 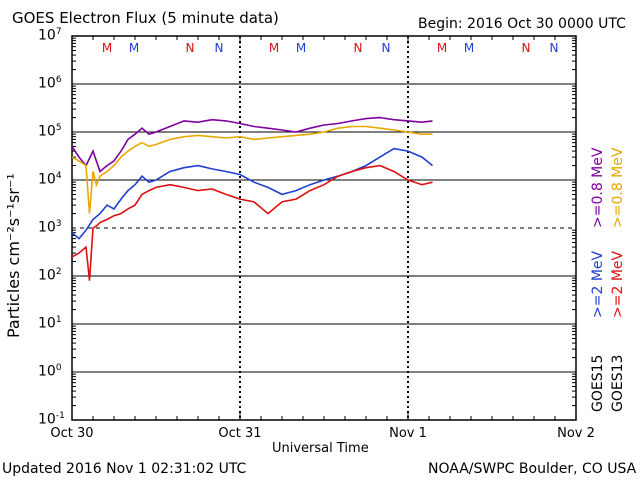 What do you see at coordinates (72, 433) in the screenshot?
I see `x-tick-label: Oct 30` at bounding box center [72, 433].